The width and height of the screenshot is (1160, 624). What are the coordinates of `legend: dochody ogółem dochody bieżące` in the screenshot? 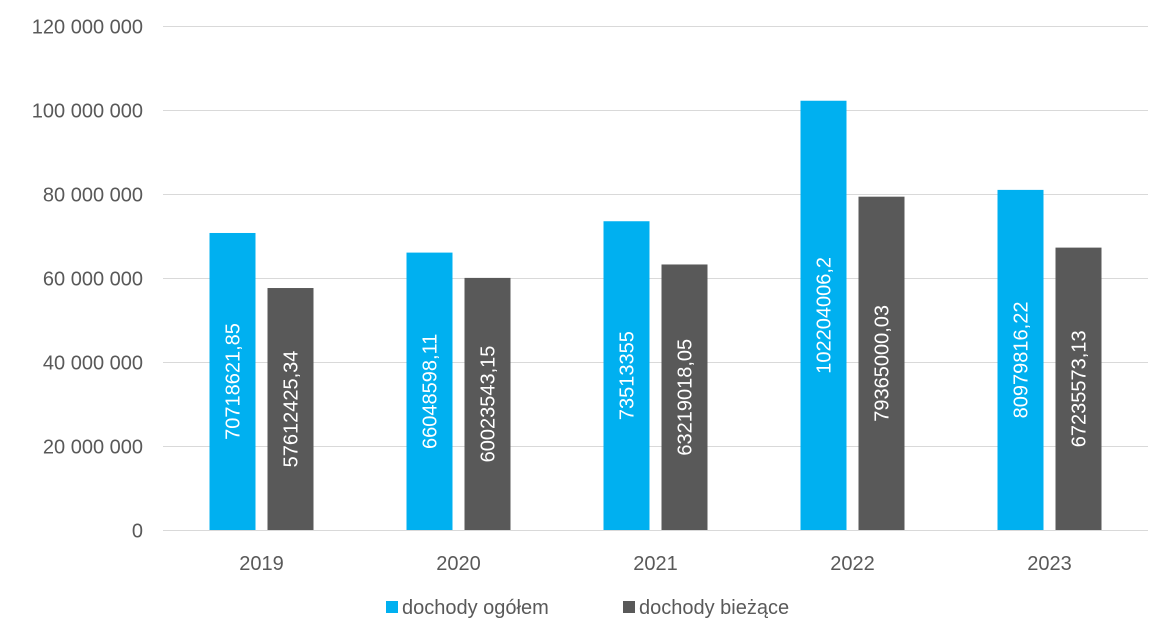 It's located at (587, 608).